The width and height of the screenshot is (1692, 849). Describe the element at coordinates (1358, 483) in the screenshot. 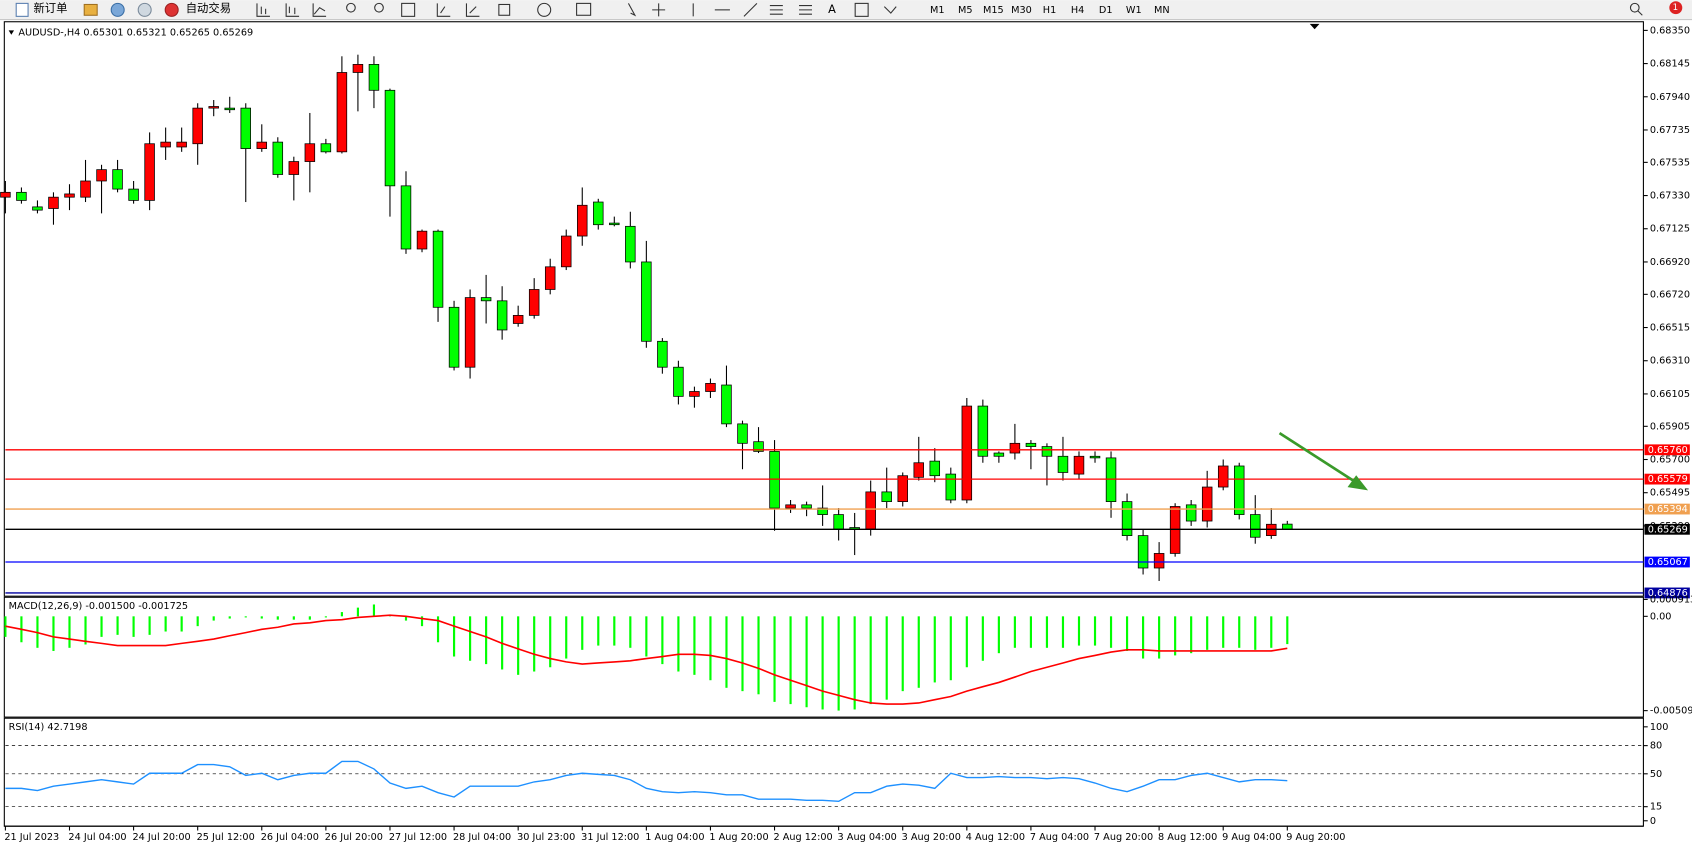

I see `arrow-head` at that location.